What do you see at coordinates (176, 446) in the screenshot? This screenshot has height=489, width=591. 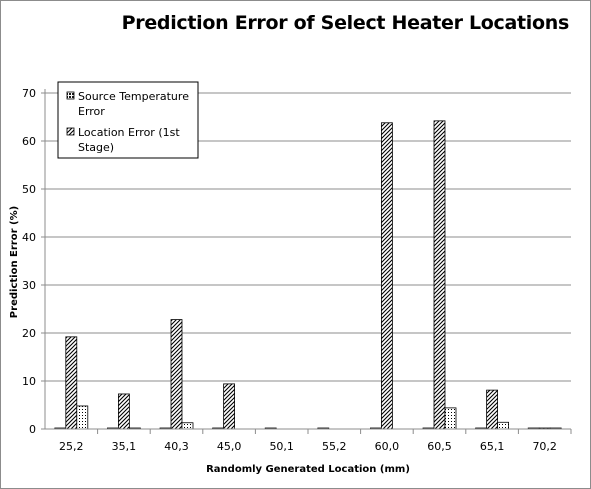 I see `x-tick-label: 40,3` at bounding box center [176, 446].